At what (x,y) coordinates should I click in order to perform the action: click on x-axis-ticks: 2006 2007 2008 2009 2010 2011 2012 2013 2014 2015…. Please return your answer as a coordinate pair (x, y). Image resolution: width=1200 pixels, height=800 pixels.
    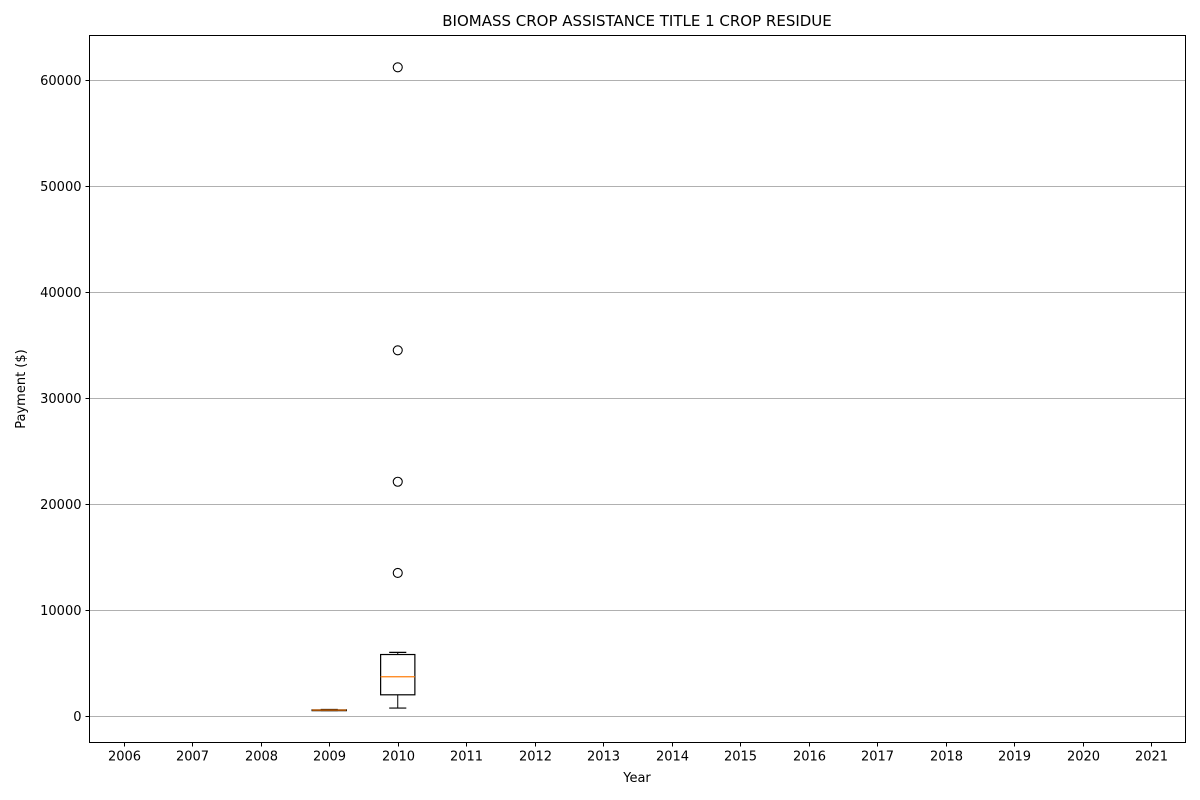
    Looking at the image, I should click on (638, 753).